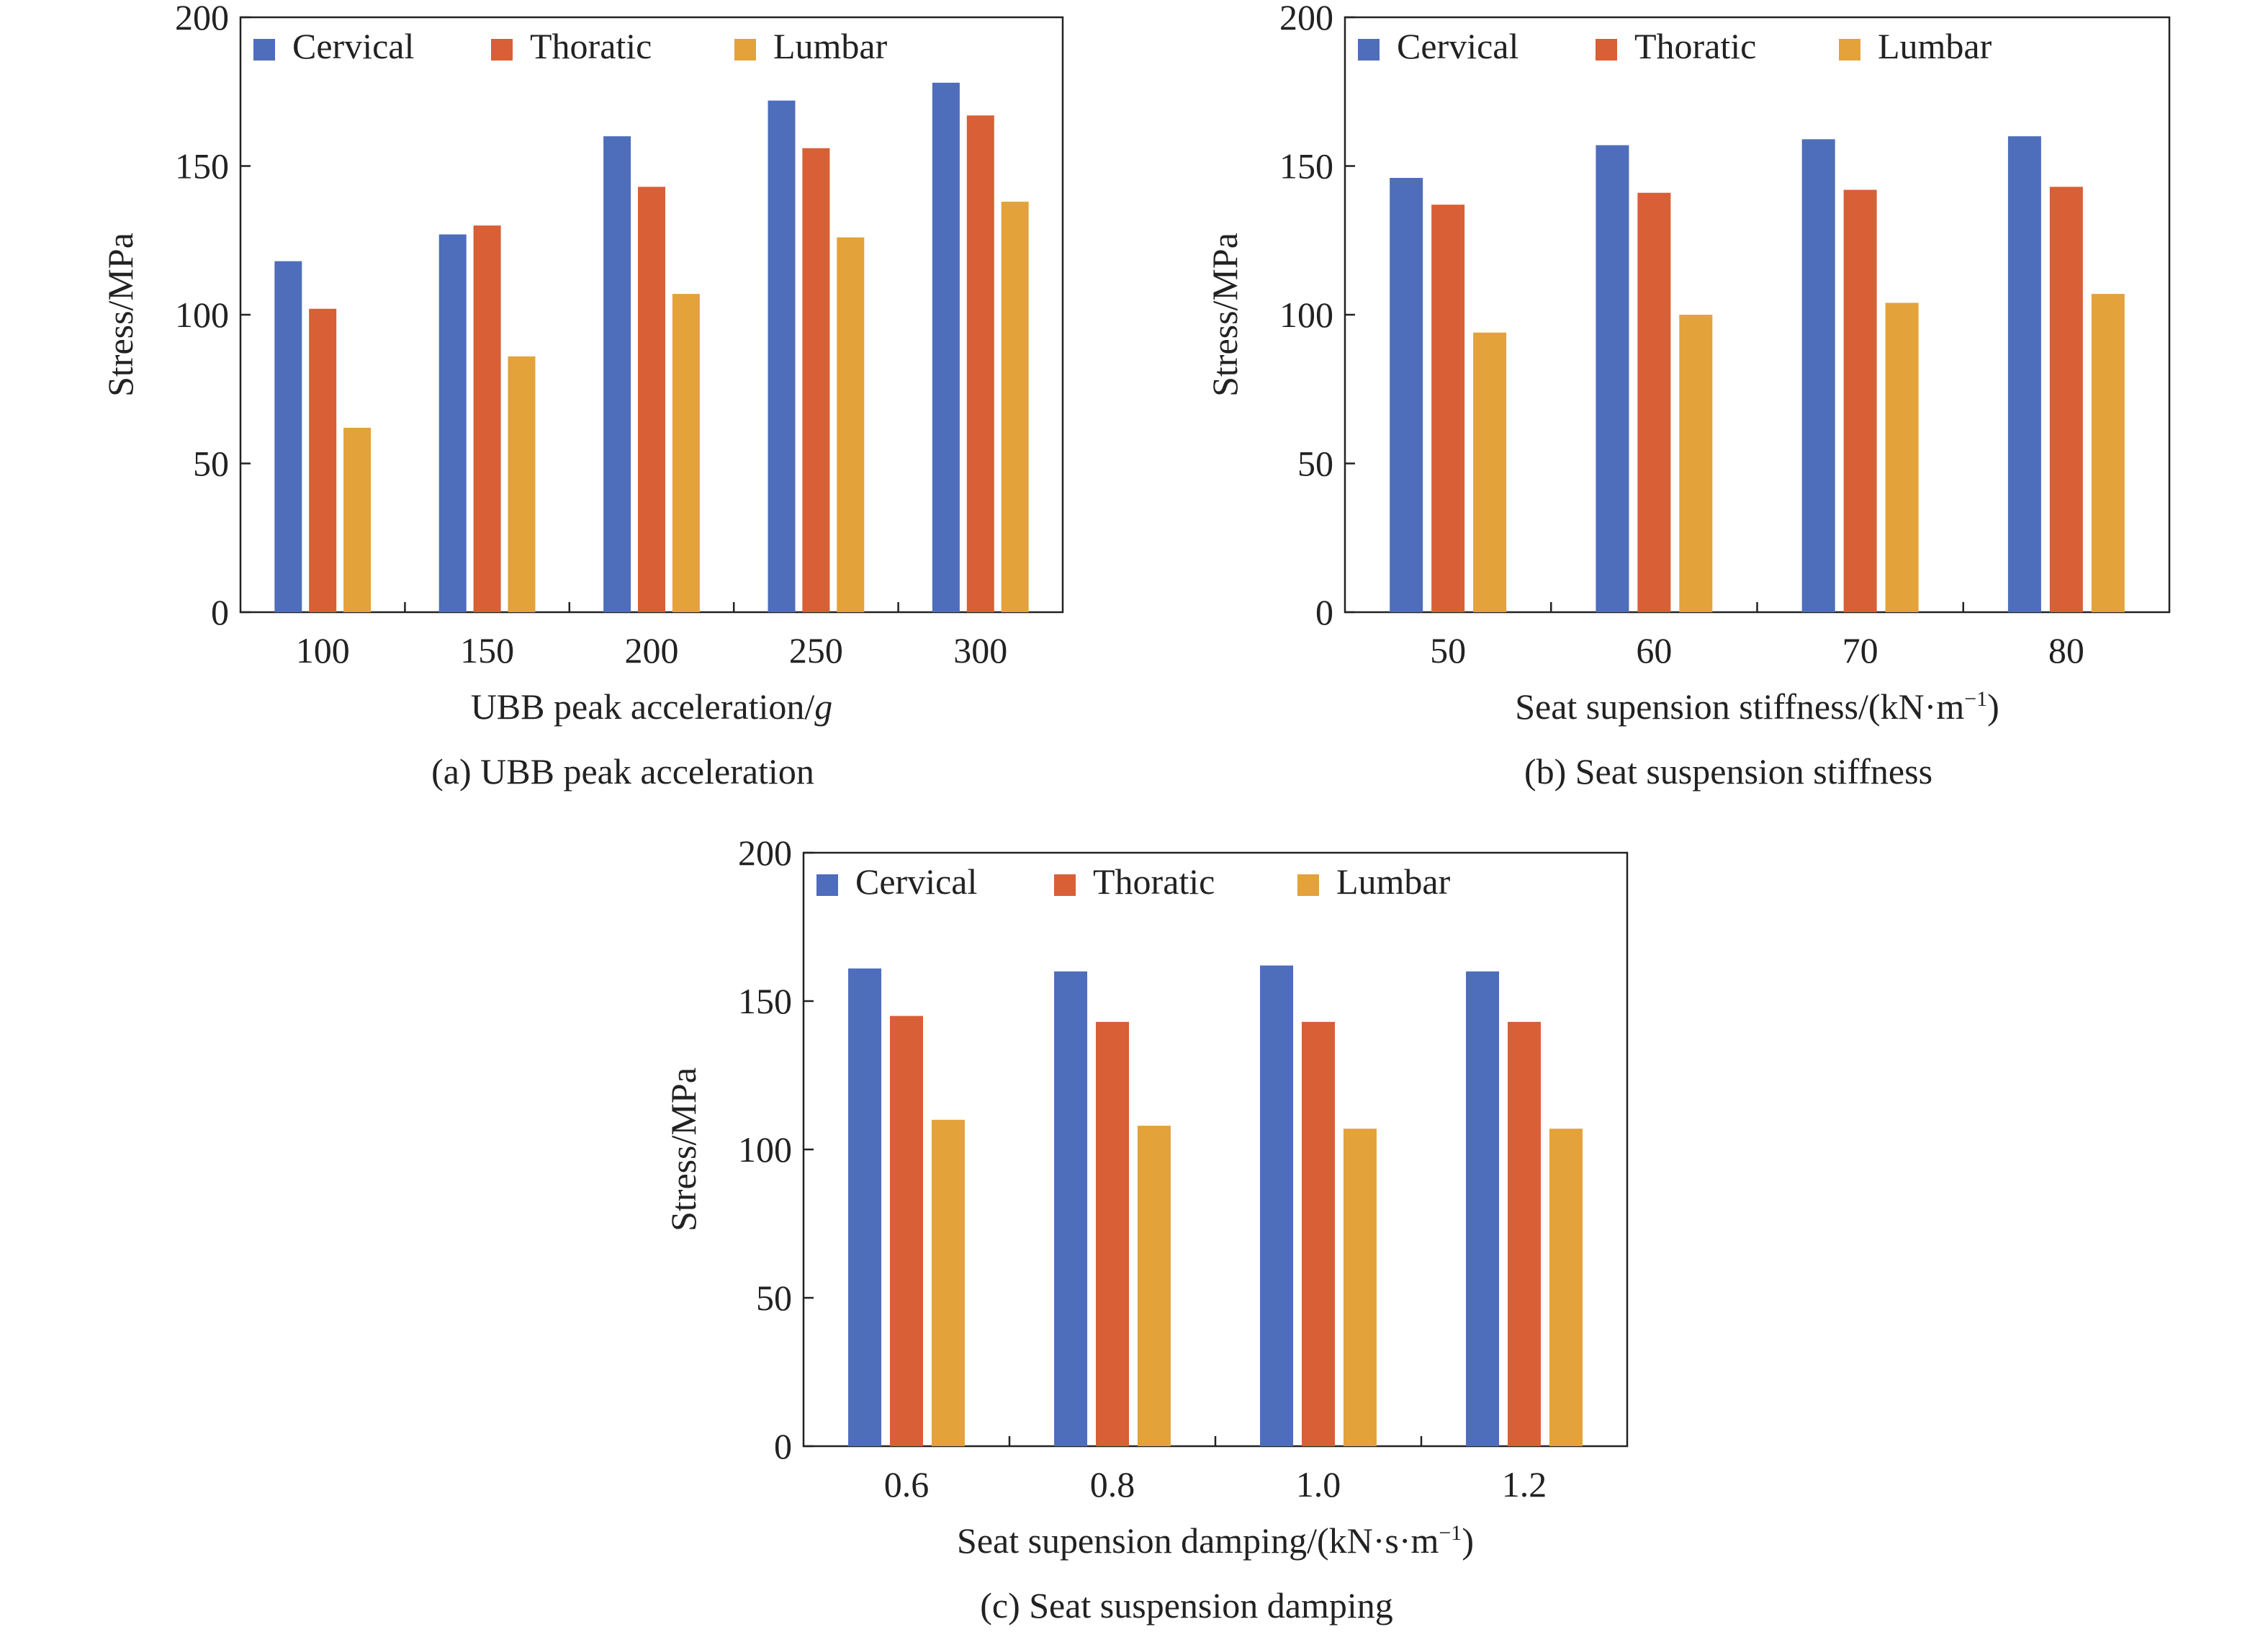 The width and height of the screenshot is (2268, 1632). Describe the element at coordinates (1757, 706) in the screenshot. I see `x-axis-label: Seat supension stiffness/(kN·m−1)` at that location.